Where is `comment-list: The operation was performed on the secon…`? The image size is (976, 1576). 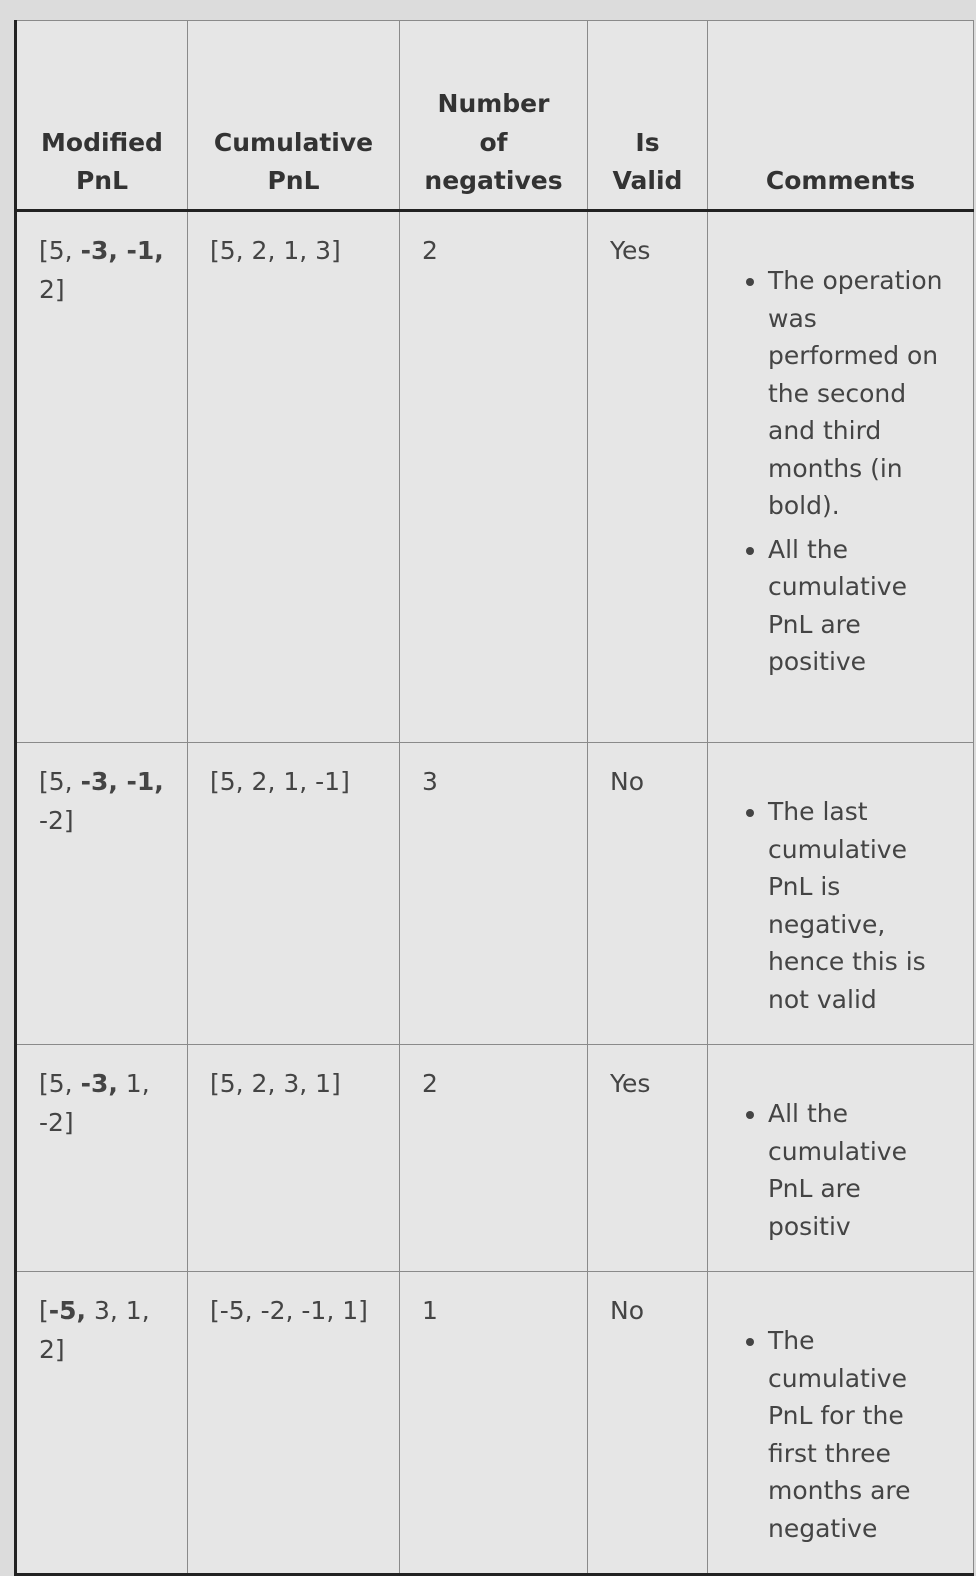
comment-list: The operation was performed on the secon… is located at coordinates (840, 471).